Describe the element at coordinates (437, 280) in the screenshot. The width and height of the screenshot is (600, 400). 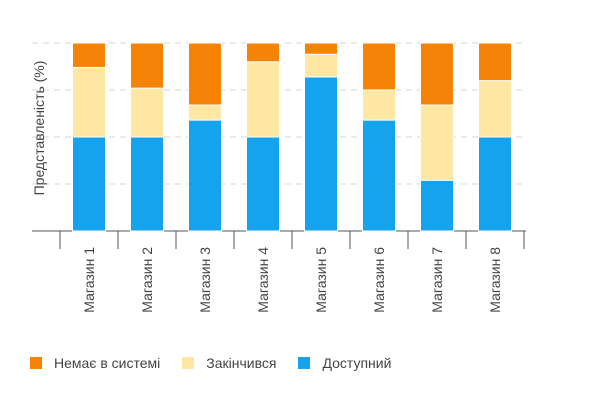
I see `x-tick-label: Магазин 7` at that location.